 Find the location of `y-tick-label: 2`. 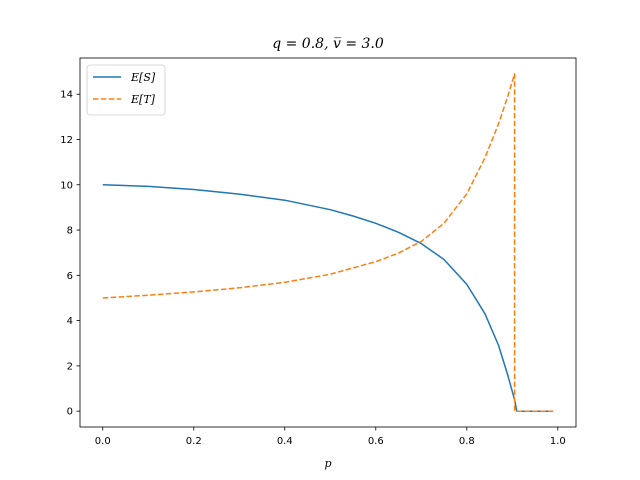

y-tick-label: 2 is located at coordinates (70, 366).